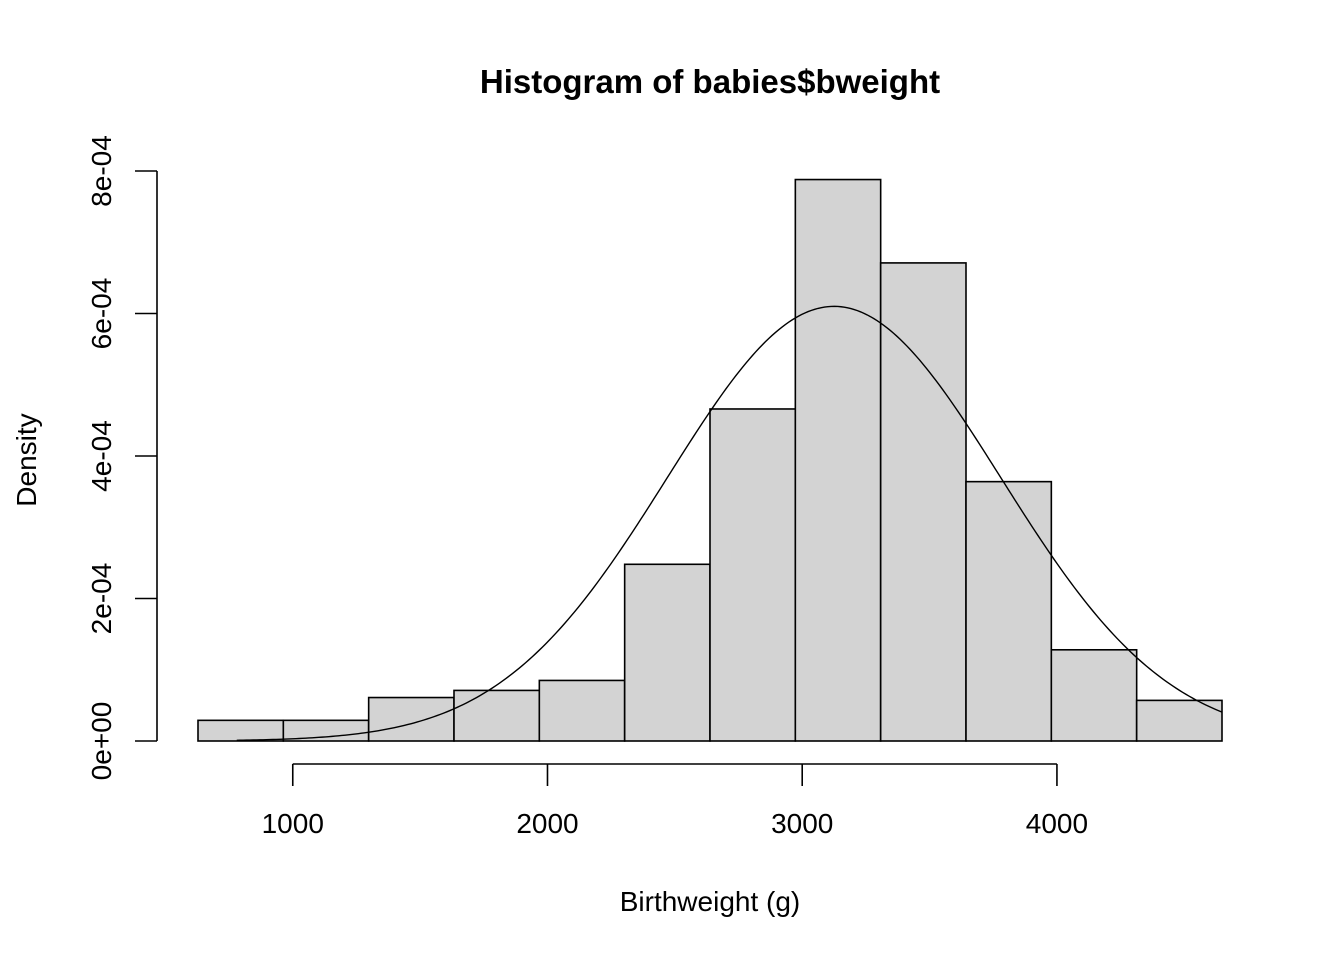  I want to click on chart-title: Histogram of babies$bweight, so click(710, 81).